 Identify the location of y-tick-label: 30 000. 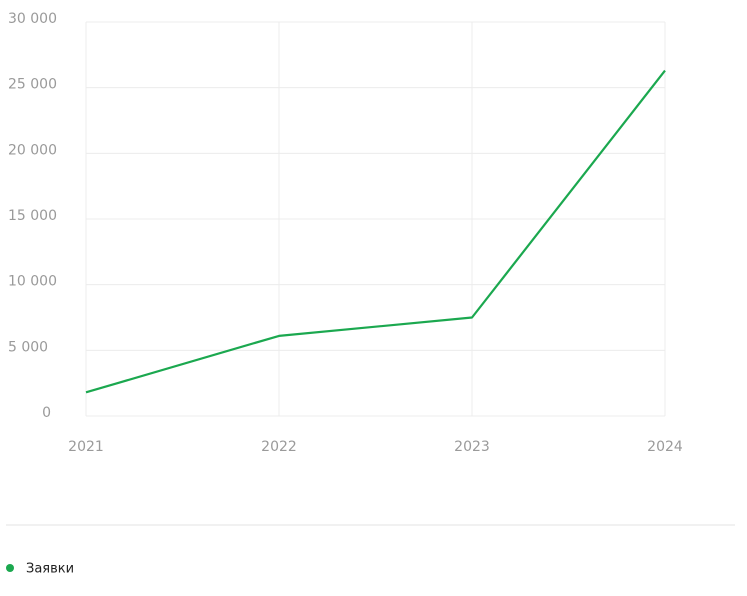
(32, 19).